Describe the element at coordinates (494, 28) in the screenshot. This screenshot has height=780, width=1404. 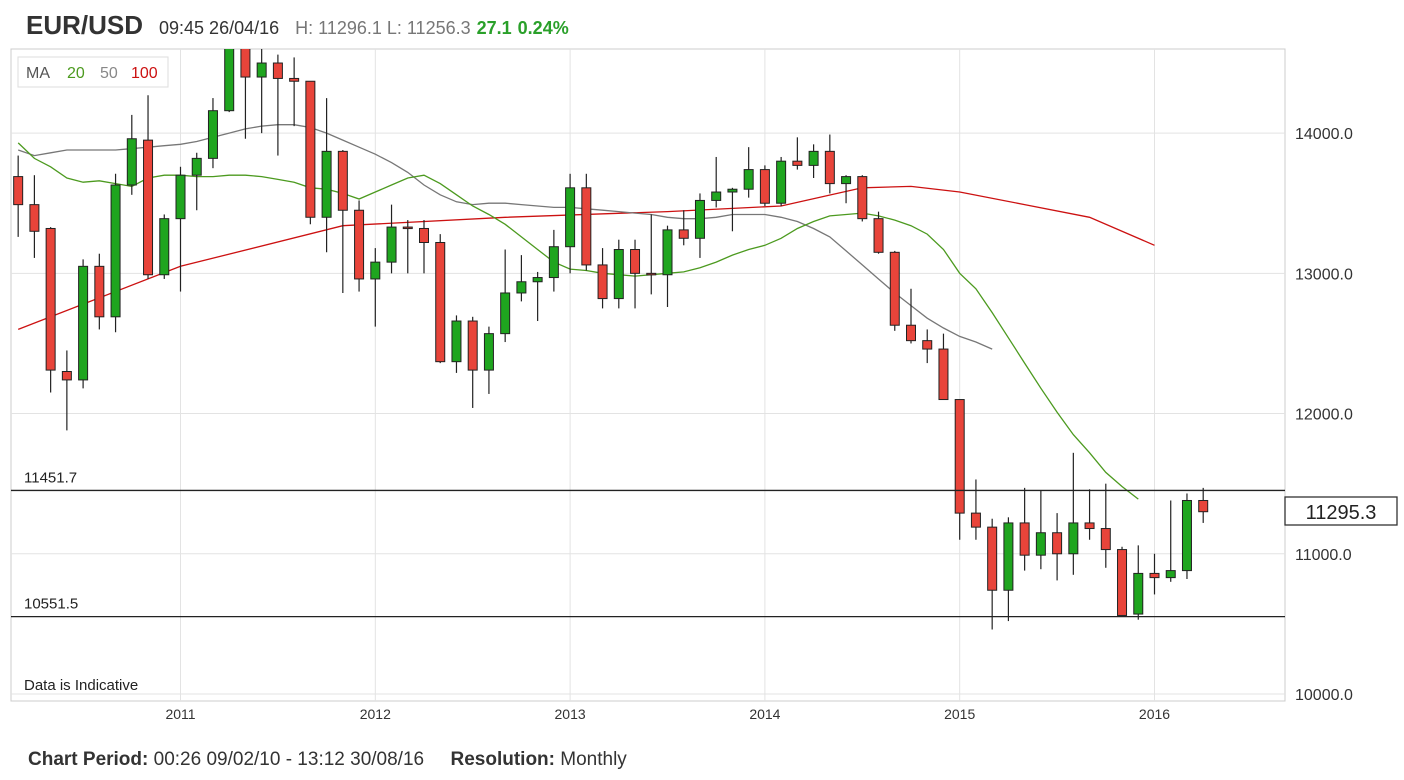
I see `change-value: 27.1` at that location.